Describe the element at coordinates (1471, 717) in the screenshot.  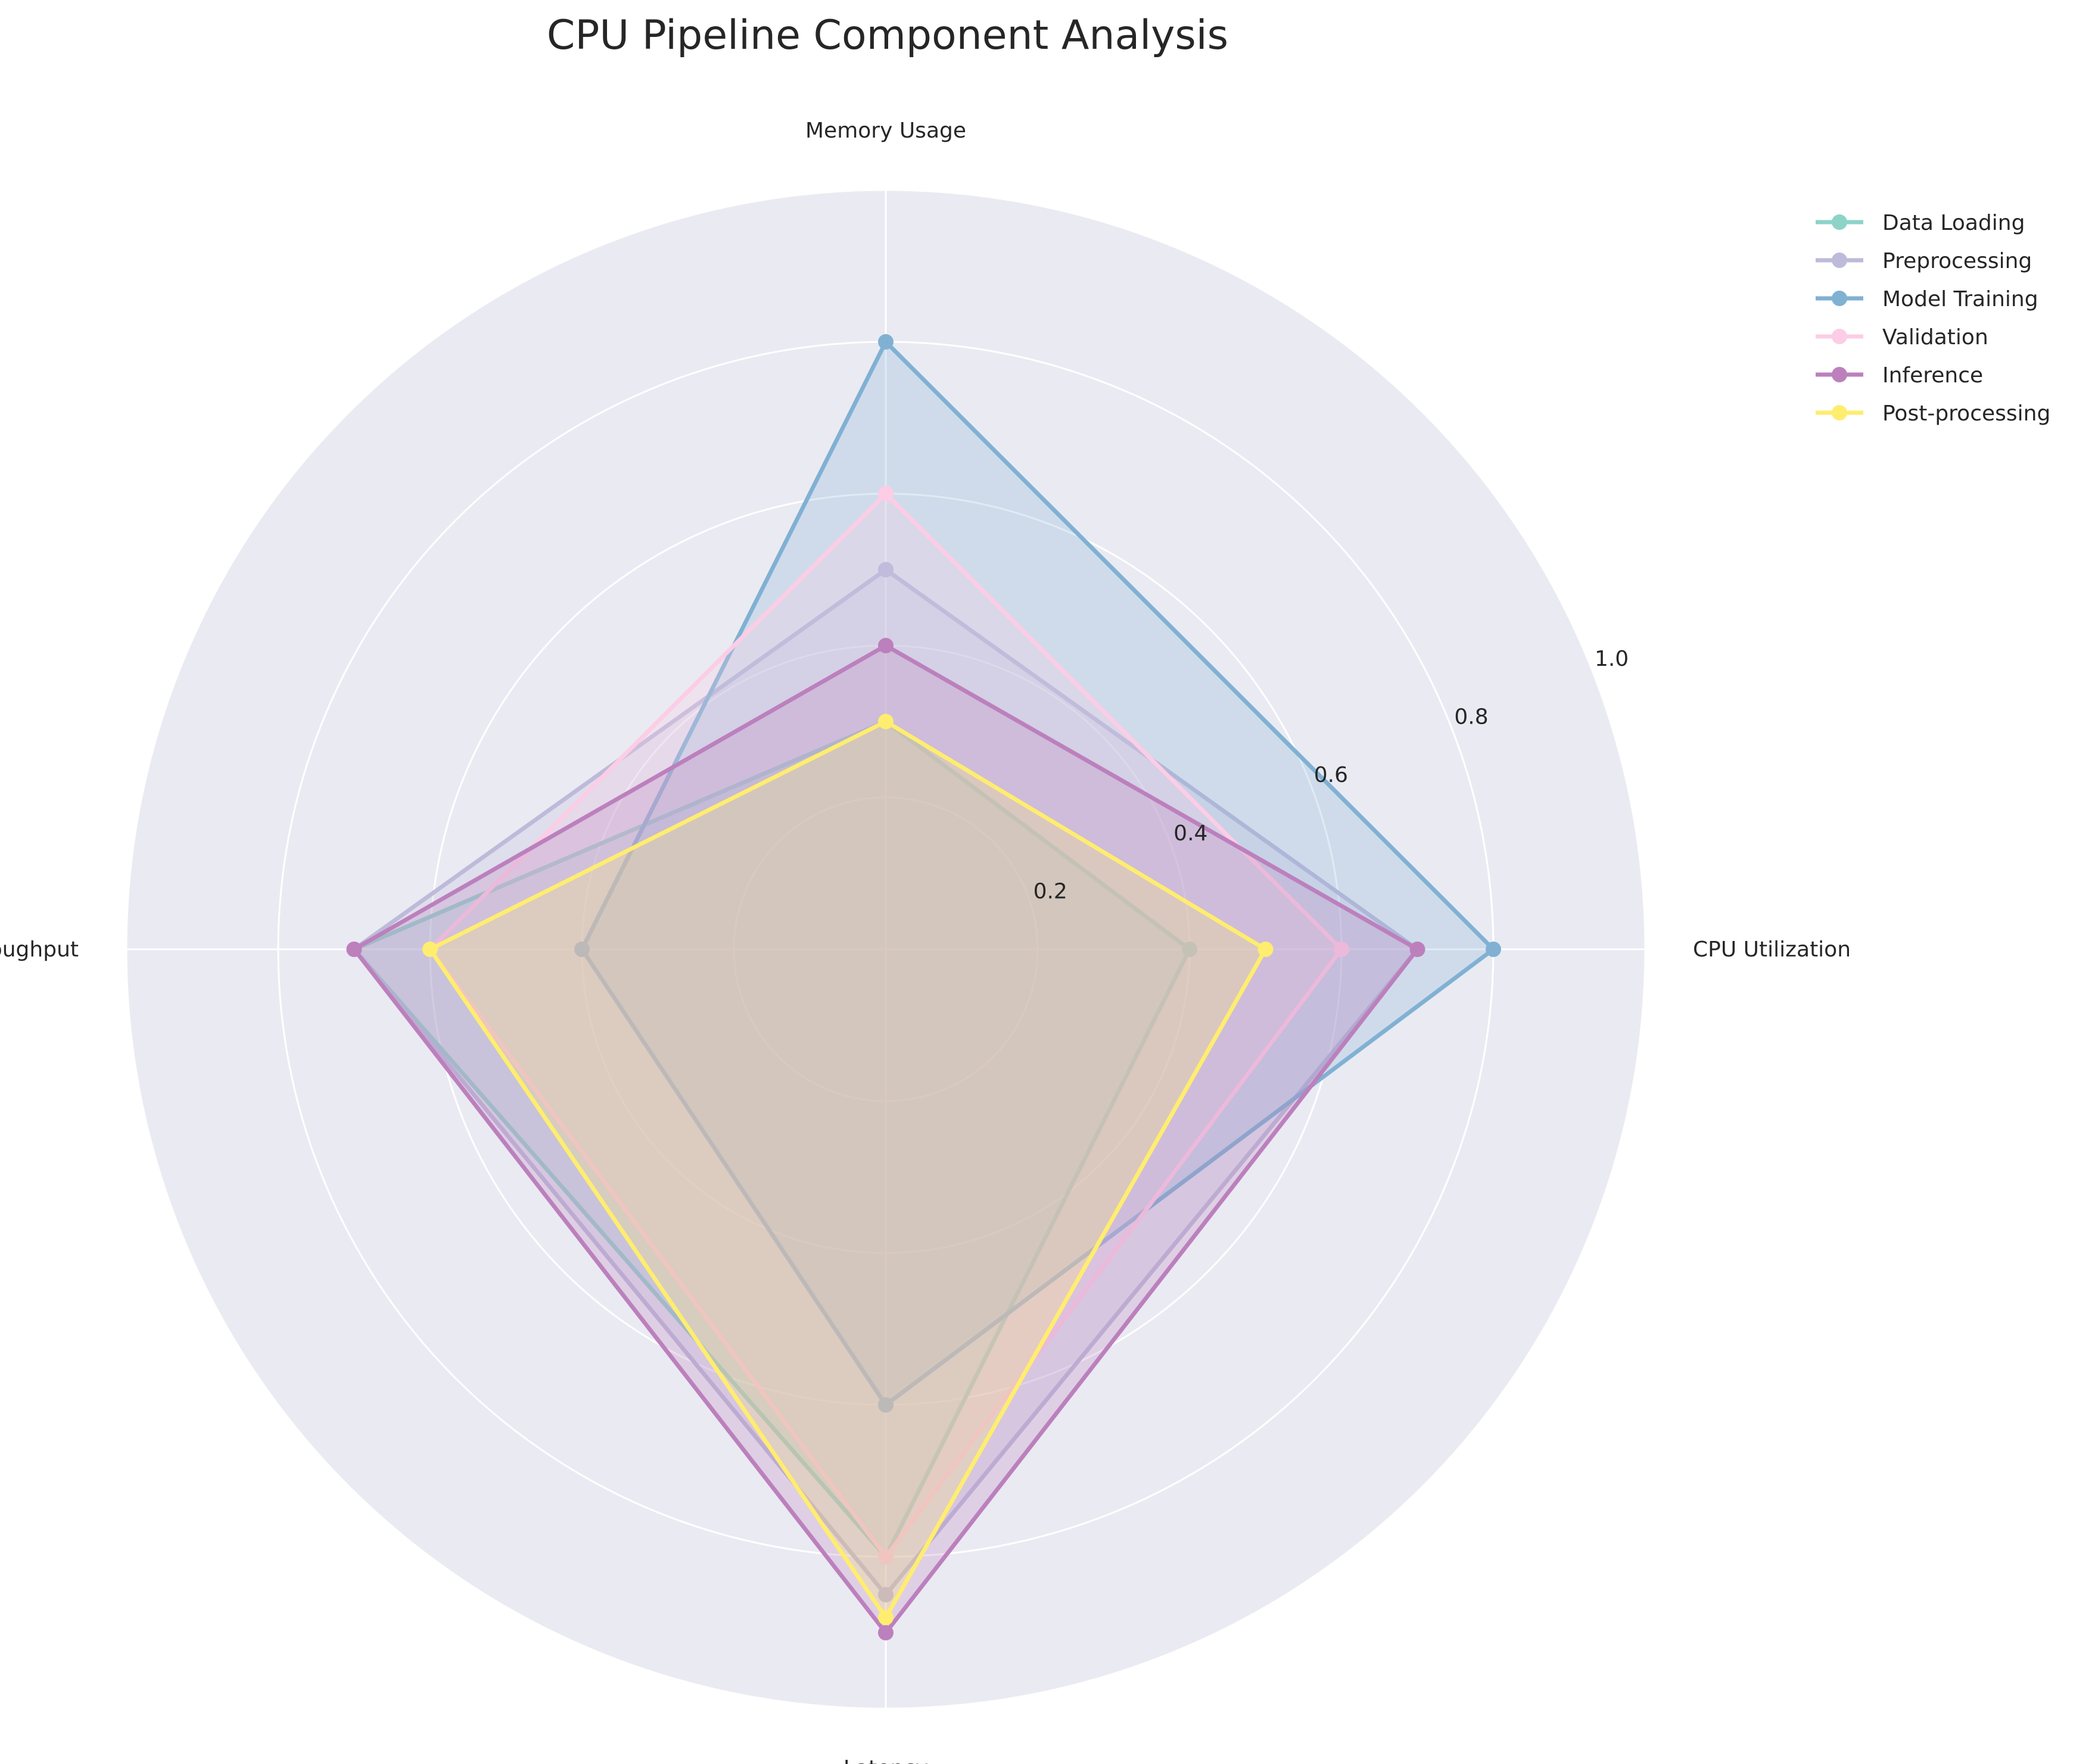
I see `r-tick-label-3: 0.8` at that location.